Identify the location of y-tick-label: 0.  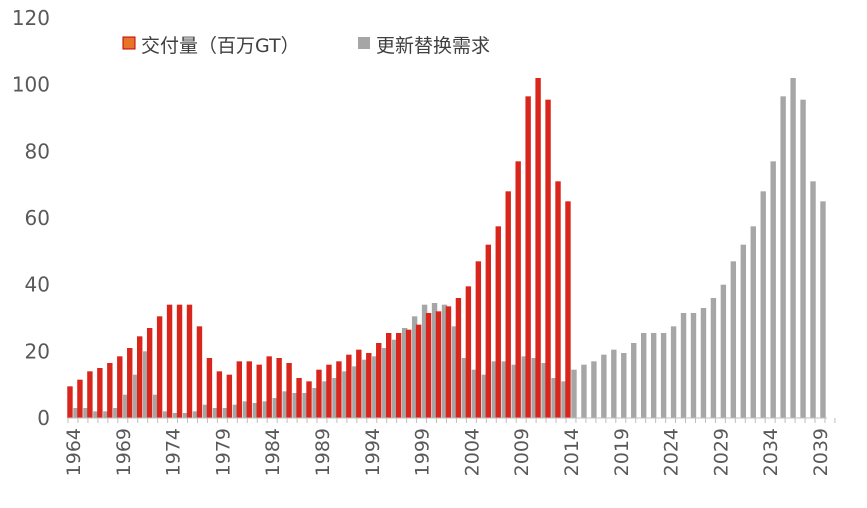
(43, 418).